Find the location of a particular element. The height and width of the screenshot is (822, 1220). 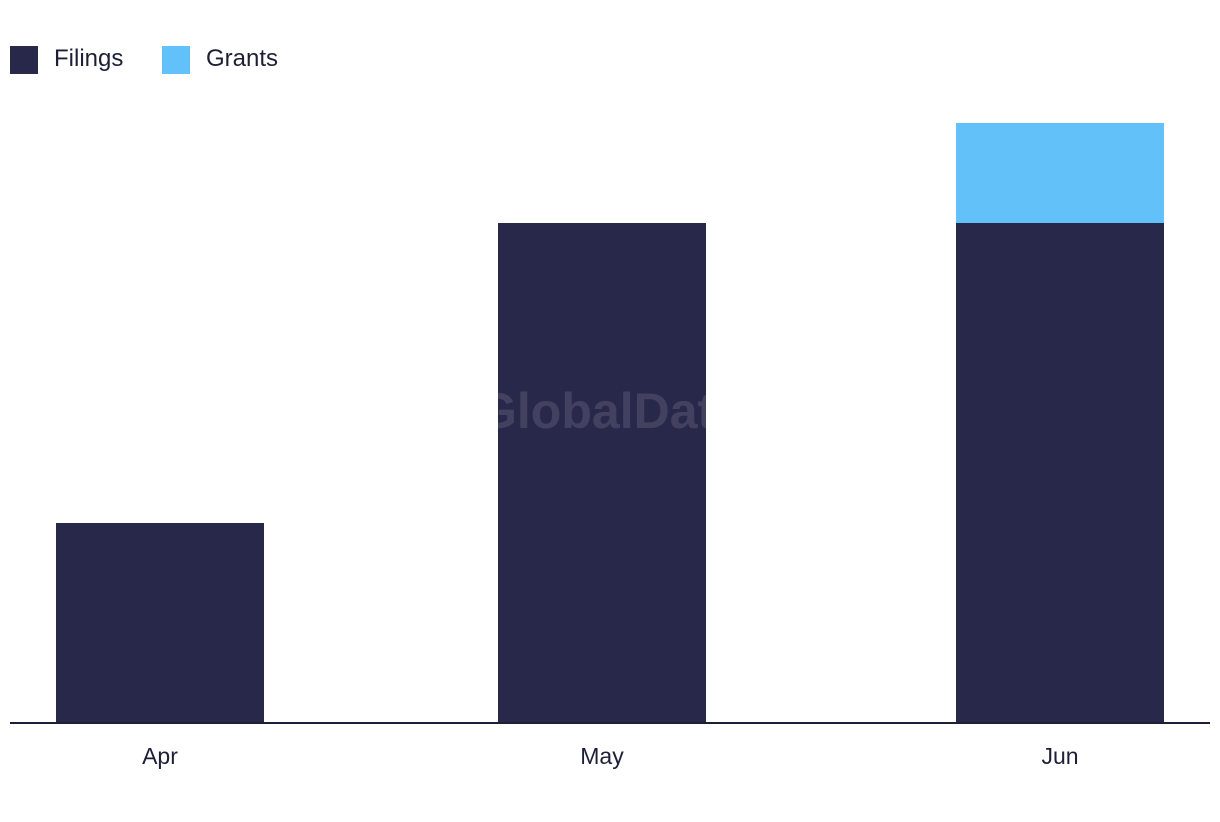

x-tick-label-jun: Jun is located at coordinates (1059, 756).